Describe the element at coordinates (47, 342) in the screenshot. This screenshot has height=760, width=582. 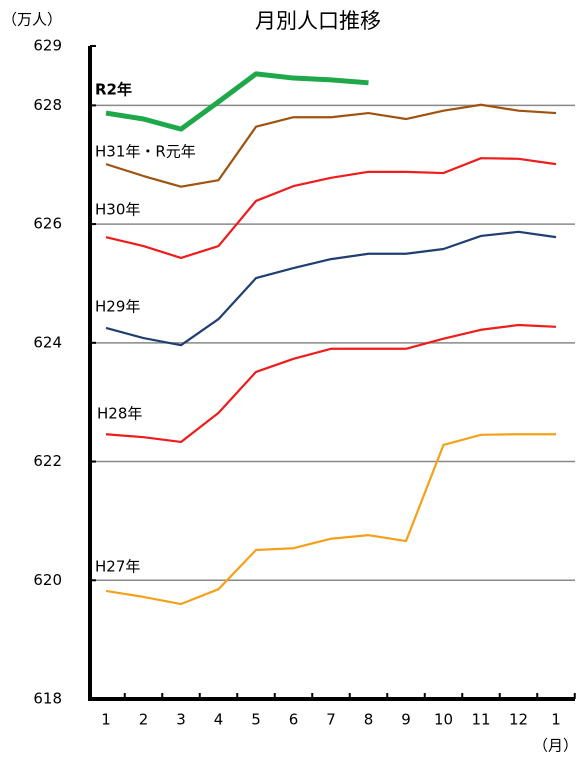
I see `y-tick-label: 624` at that location.